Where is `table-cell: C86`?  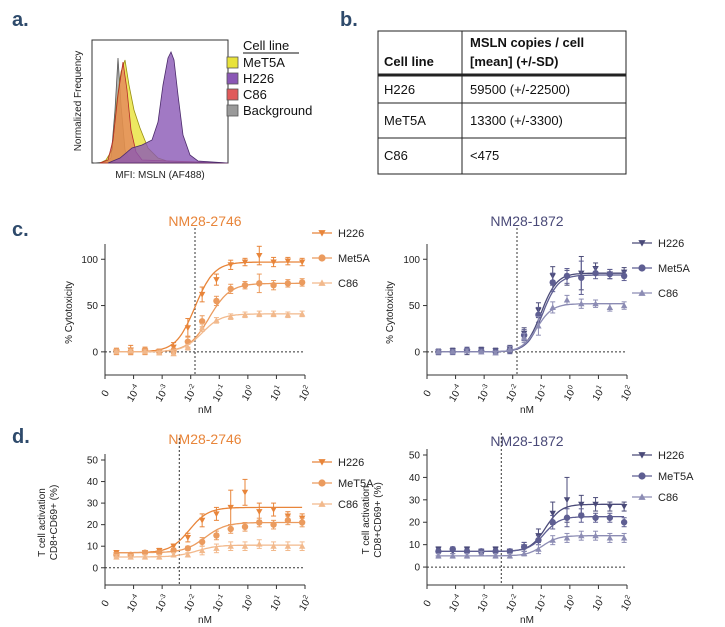 table-cell: C86 is located at coordinates (396, 155).